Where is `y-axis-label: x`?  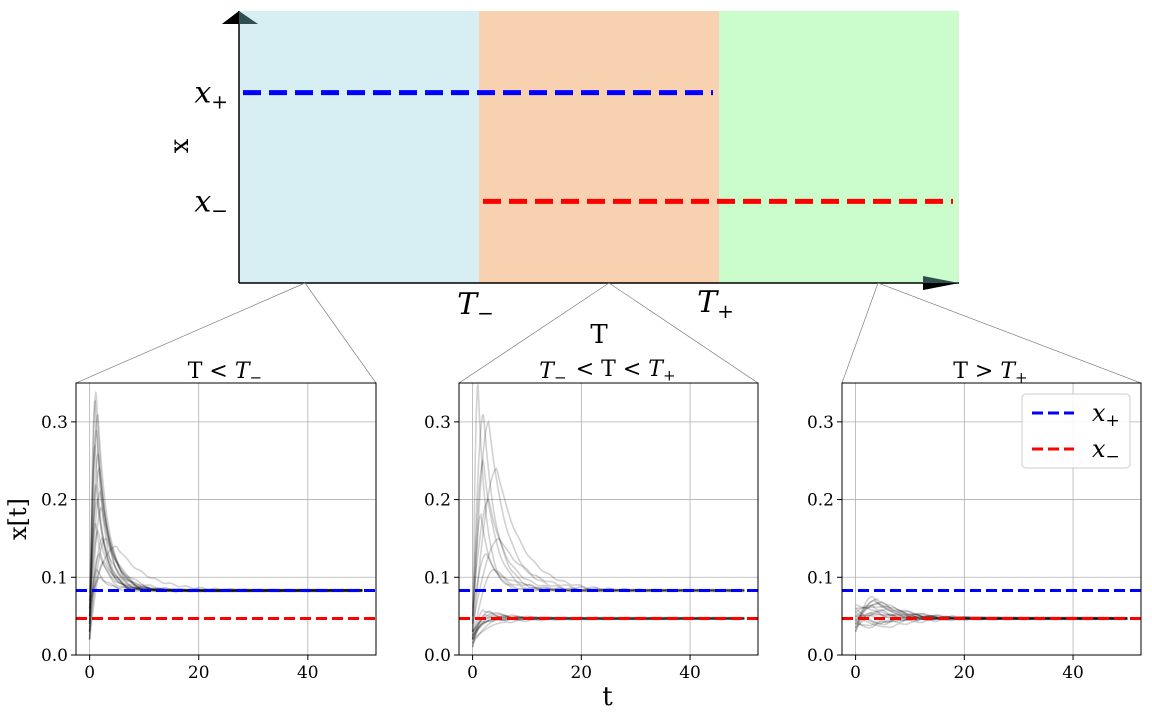
y-axis-label: x is located at coordinates (180, 145).